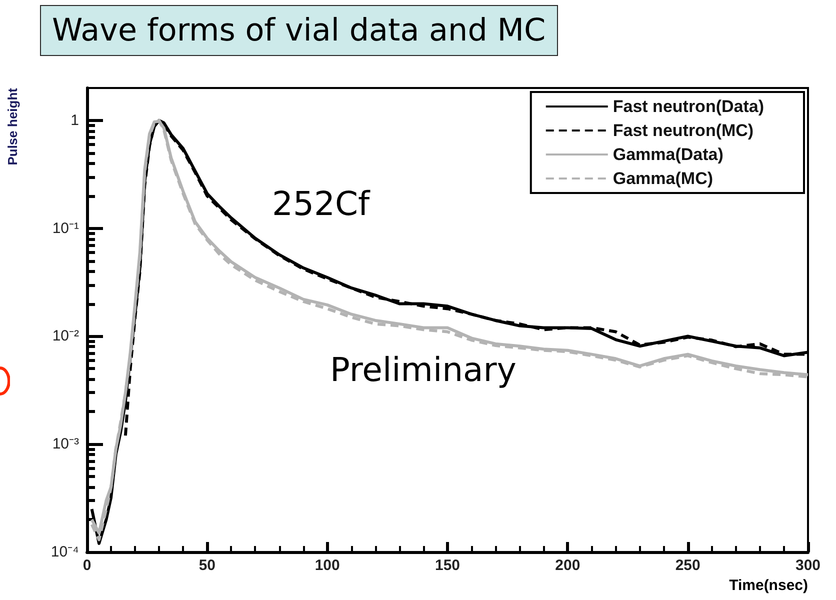 Image resolution: width=836 pixels, height=600 pixels. Describe the element at coordinates (808, 565) in the screenshot. I see `x-tick-label: 300` at that location.